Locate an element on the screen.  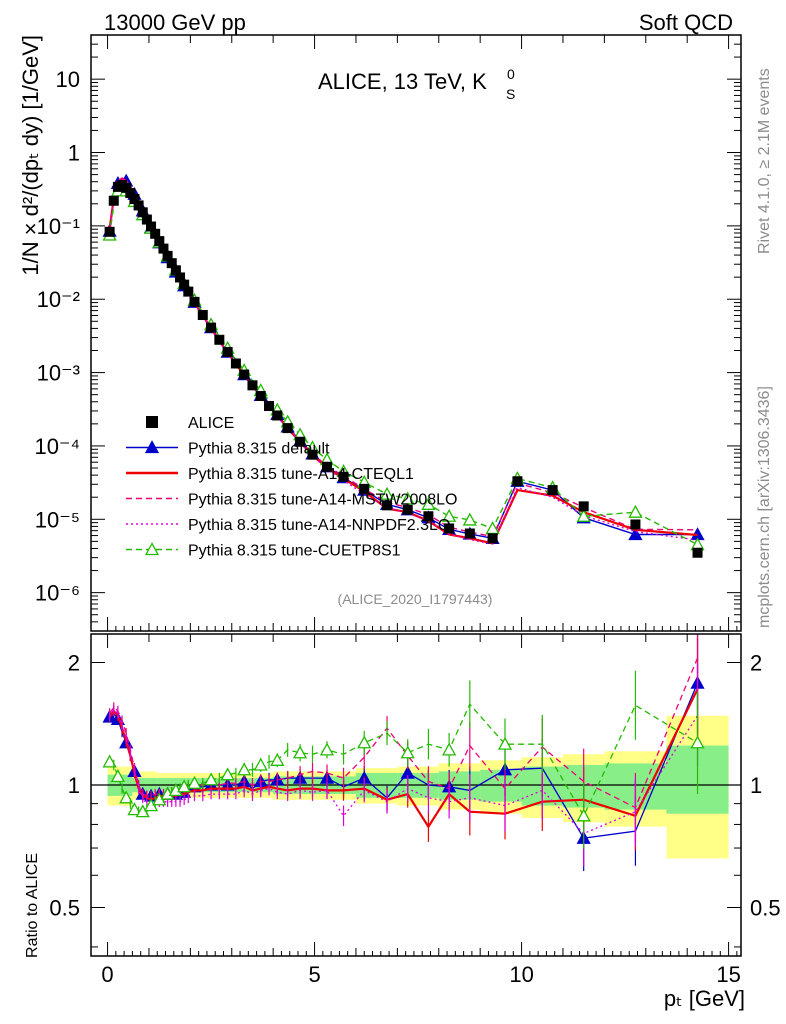
header-left: 13000 GeV pp is located at coordinates (175, 22).